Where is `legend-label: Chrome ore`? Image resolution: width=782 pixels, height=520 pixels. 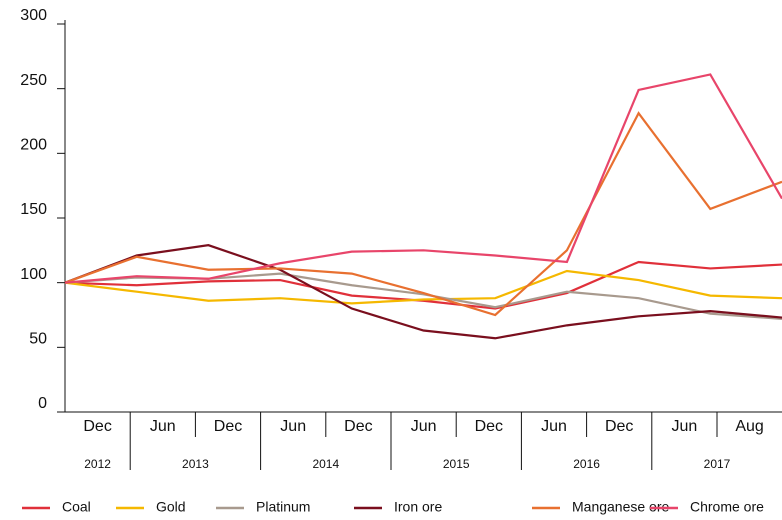 legend-label: Chrome ore is located at coordinates (727, 507).